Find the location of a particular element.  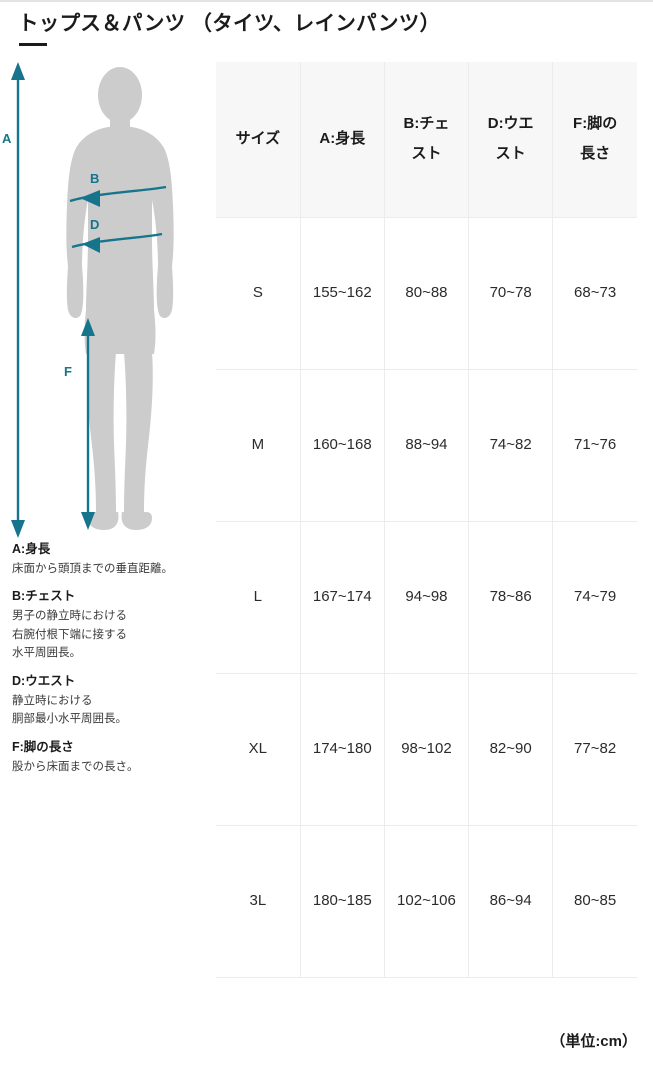

cell-size: L is located at coordinates (258, 597).